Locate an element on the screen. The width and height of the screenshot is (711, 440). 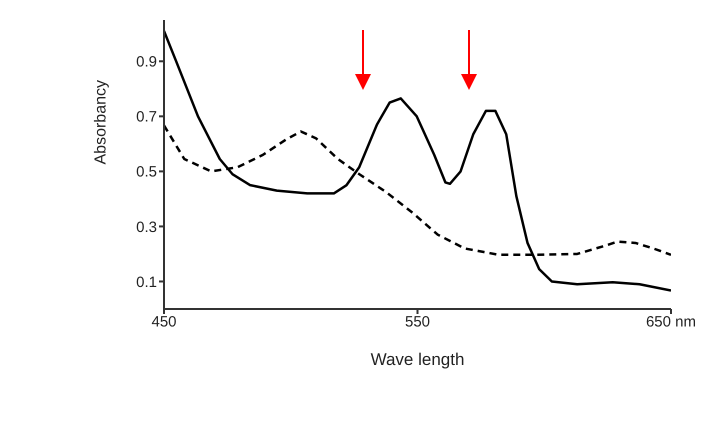
x-tick-label: 550 is located at coordinates (417, 322).